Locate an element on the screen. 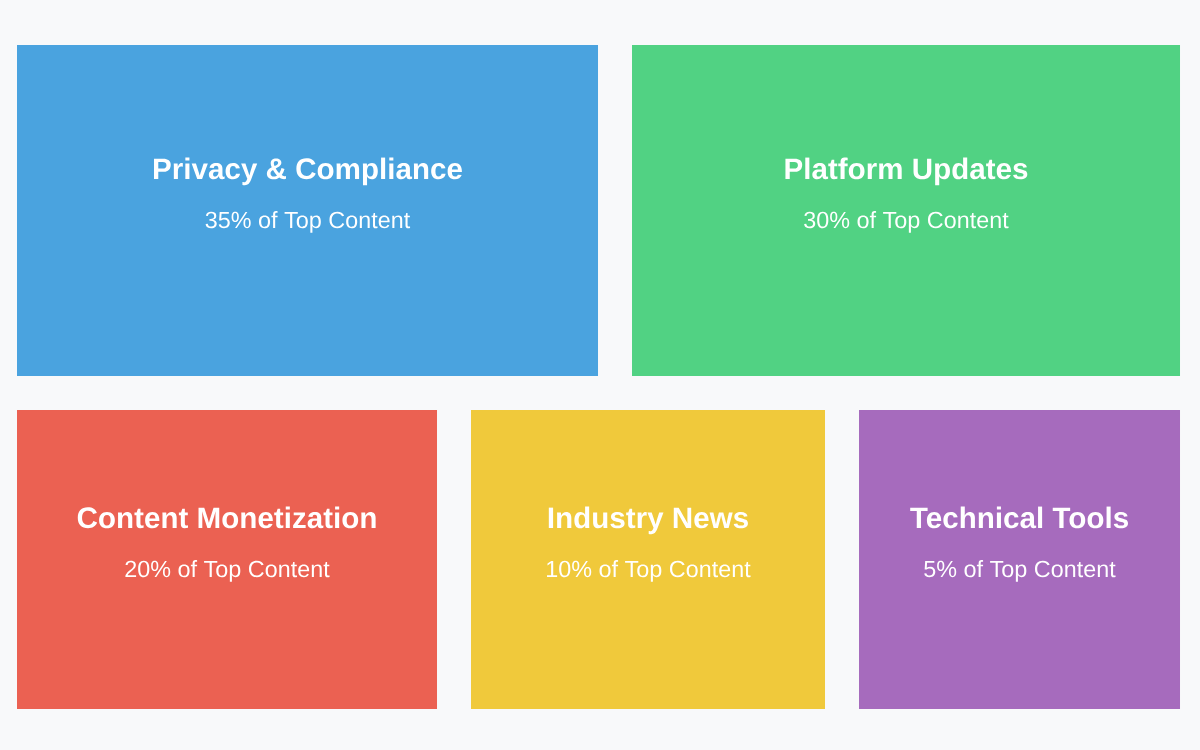  data-label: 20% of Top Content is located at coordinates (227, 571).